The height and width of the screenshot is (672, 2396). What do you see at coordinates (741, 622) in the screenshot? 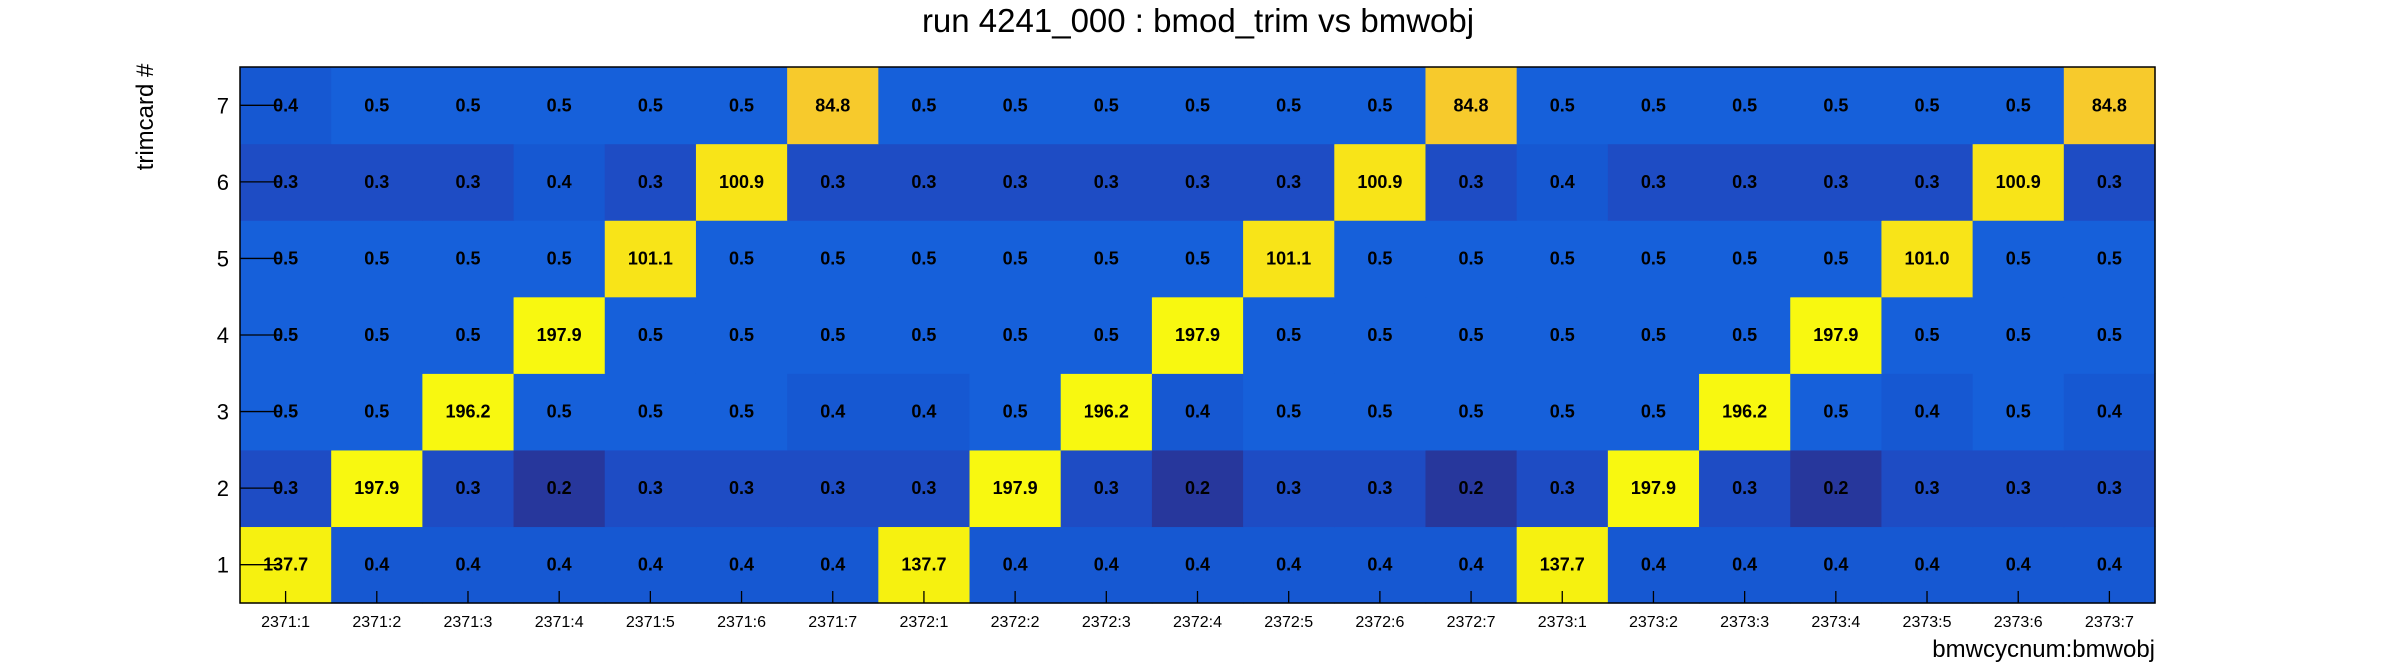
I see `x-tick-label: 2371:6` at bounding box center [741, 622].